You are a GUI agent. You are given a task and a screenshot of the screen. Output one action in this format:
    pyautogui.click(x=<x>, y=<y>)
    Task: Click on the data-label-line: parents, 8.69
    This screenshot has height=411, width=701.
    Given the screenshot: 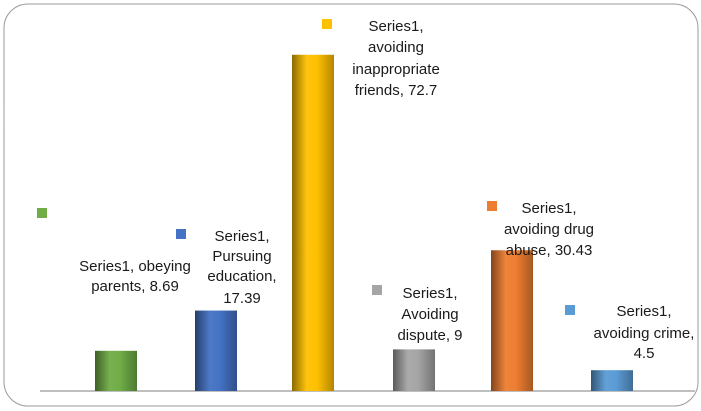 What is the action you would take?
    pyautogui.click(x=135, y=286)
    